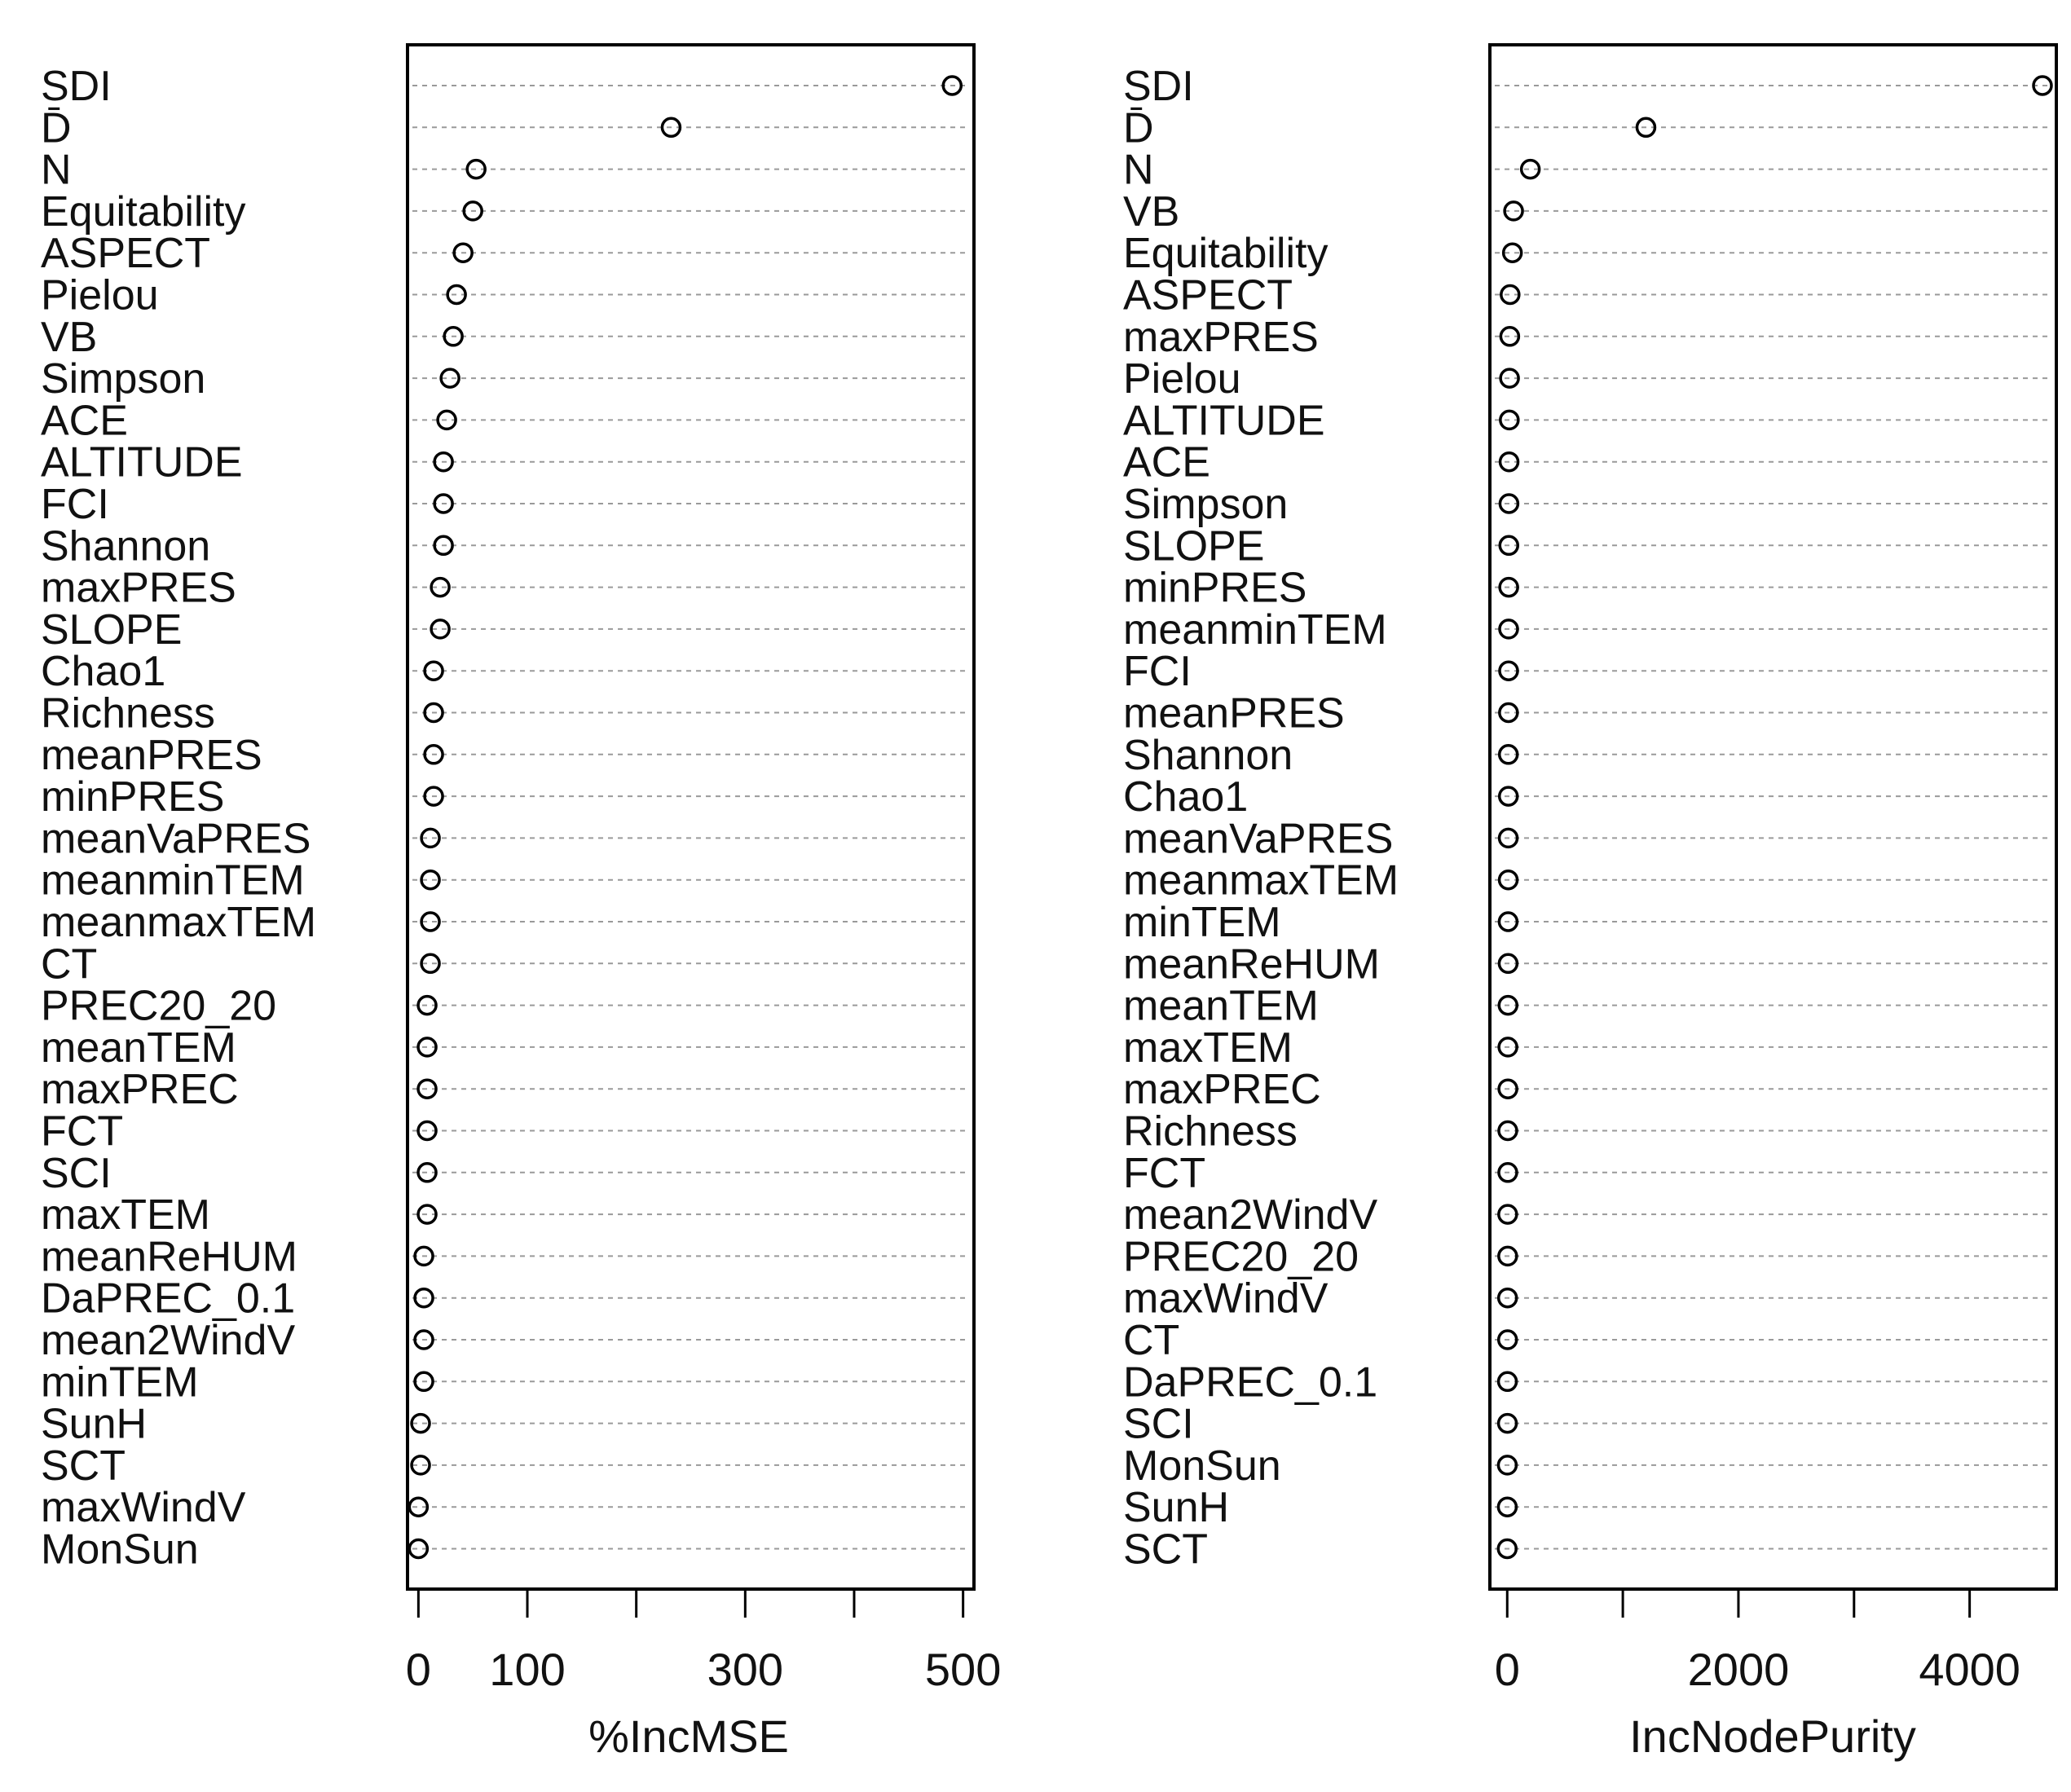 The image size is (2071, 1792). I want to click on incmse-variable-label: CT, so click(69, 964).